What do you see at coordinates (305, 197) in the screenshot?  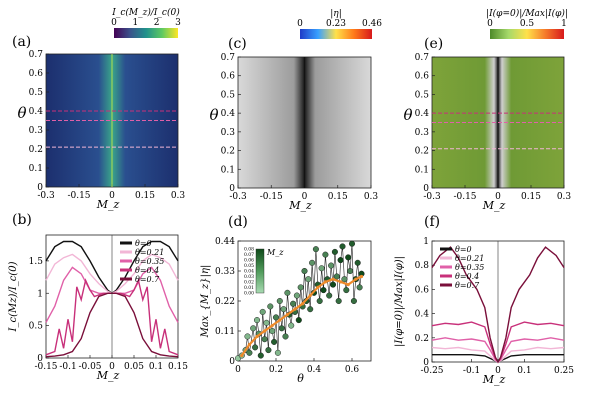 I see `x-tick-label-c: 0` at bounding box center [305, 197].